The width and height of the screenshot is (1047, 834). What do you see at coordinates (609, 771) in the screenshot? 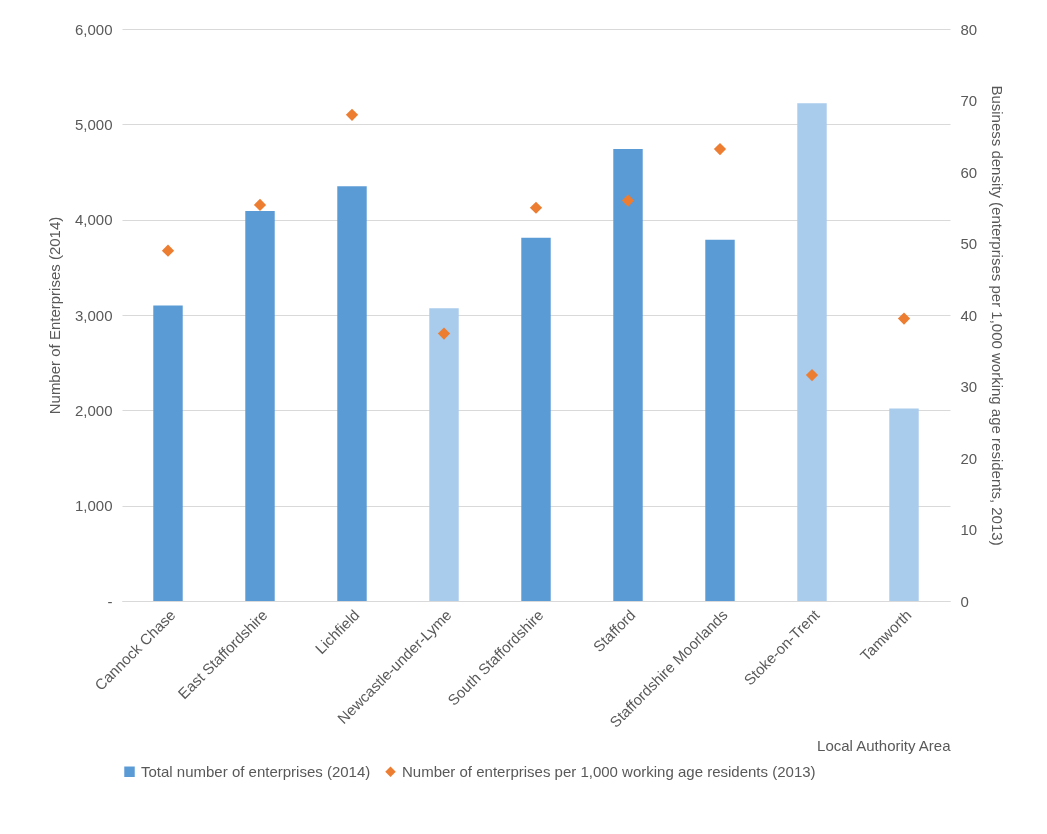
I see `legend-label: Number of enterprises per 1,000 working age residents (2013)` at bounding box center [609, 771].